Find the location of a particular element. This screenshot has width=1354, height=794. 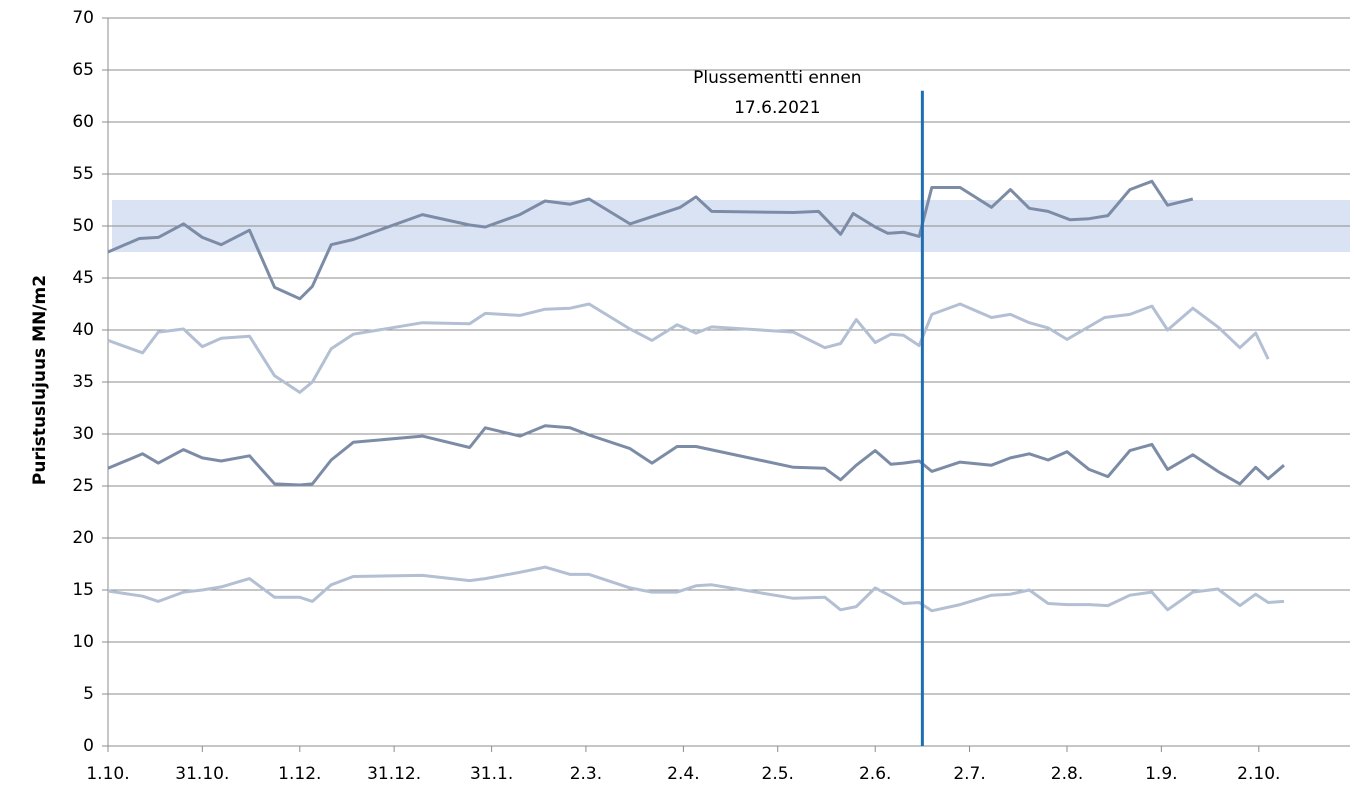

x-tick-label: 2.10. is located at coordinates (1258, 774).